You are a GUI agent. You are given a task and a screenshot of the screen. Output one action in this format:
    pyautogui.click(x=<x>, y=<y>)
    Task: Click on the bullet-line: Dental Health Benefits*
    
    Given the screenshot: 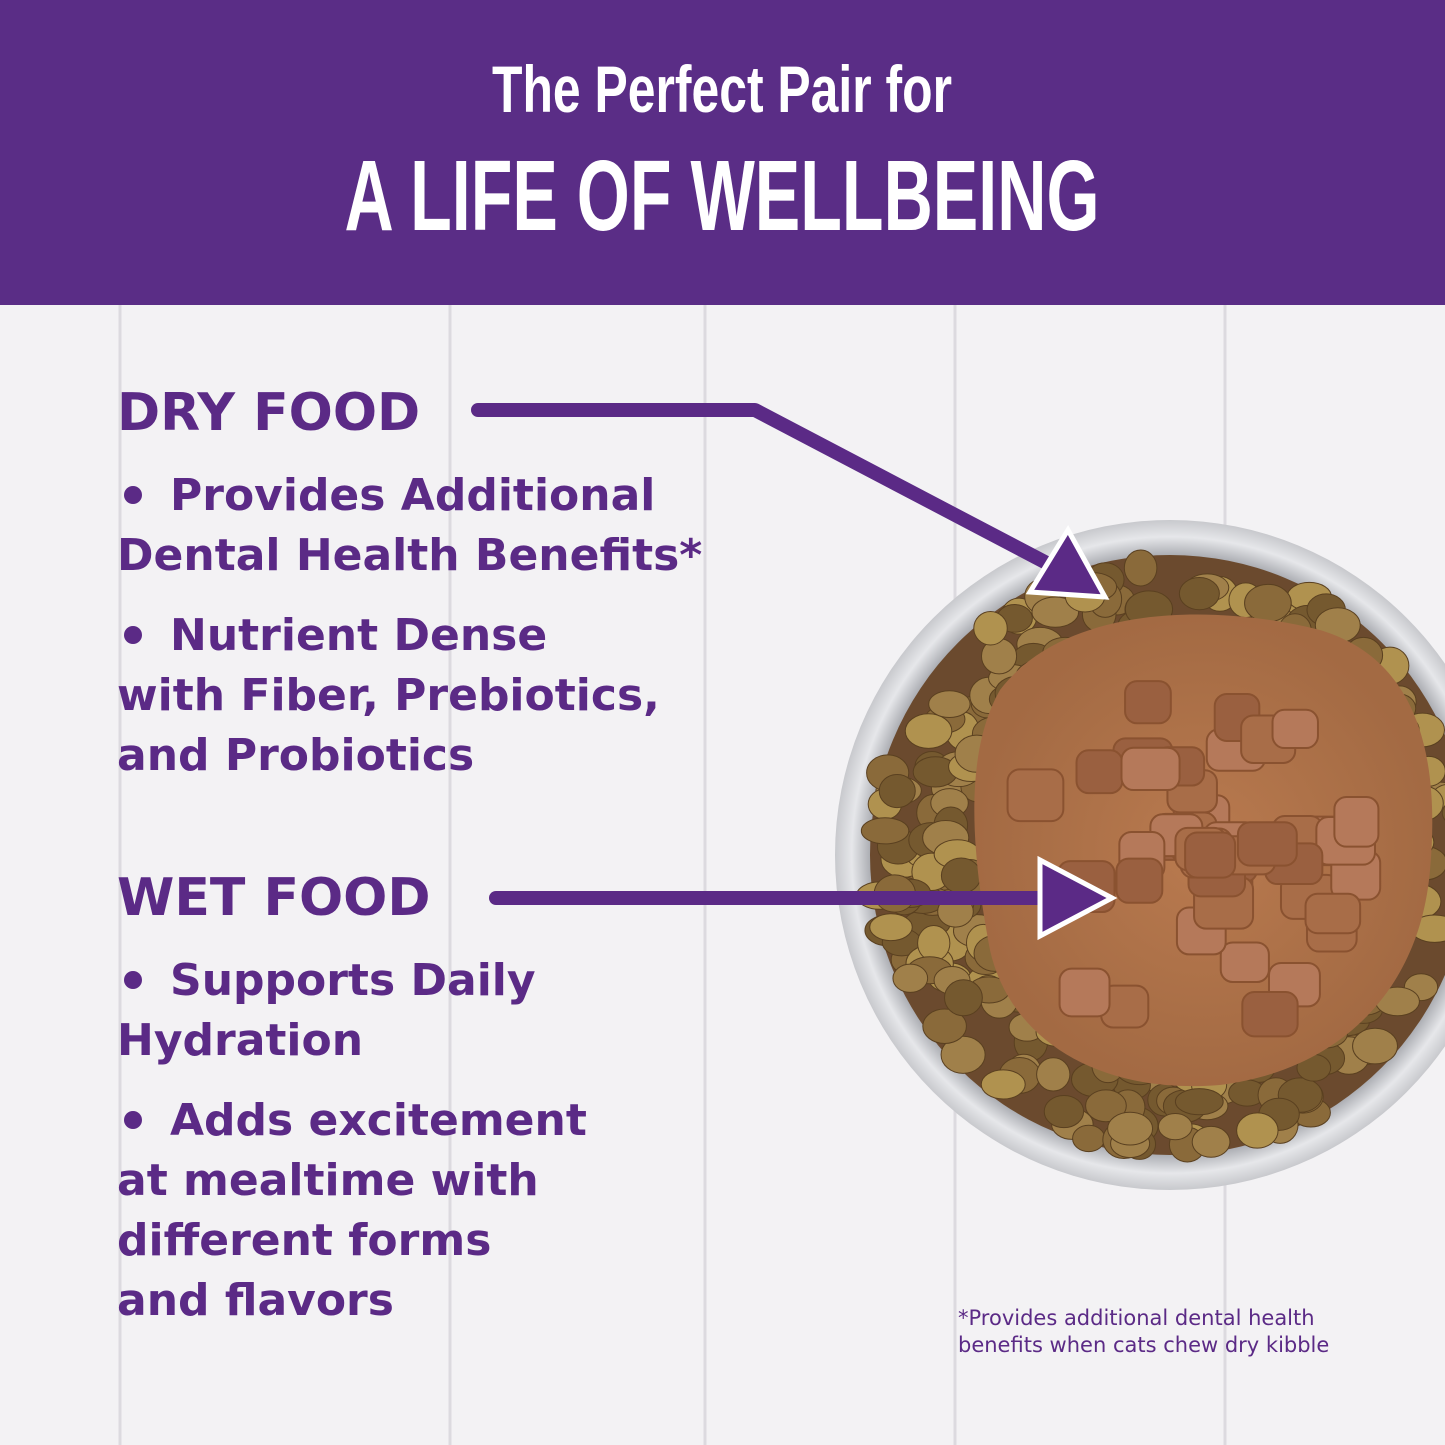 What is the action you would take?
    pyautogui.click(x=409, y=555)
    